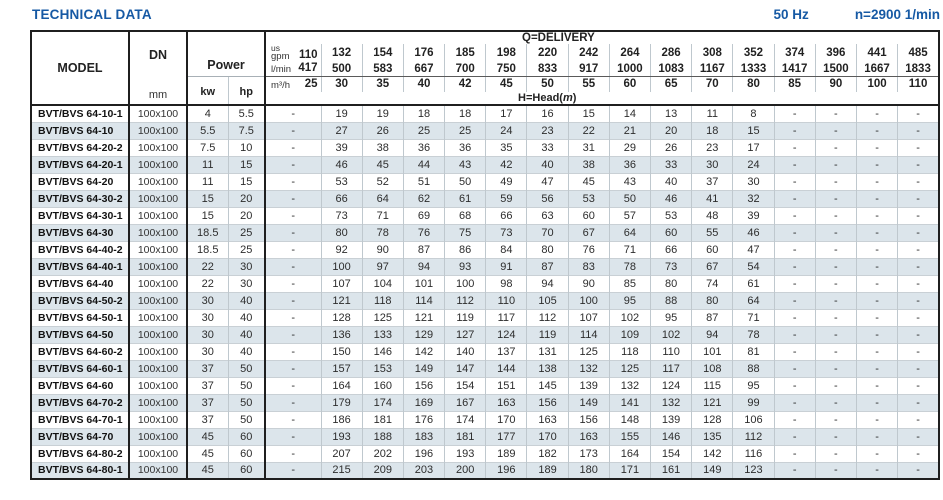 The image size is (943, 500). Describe the element at coordinates (547, 368) in the screenshot. I see `head-cell: 138` at that location.